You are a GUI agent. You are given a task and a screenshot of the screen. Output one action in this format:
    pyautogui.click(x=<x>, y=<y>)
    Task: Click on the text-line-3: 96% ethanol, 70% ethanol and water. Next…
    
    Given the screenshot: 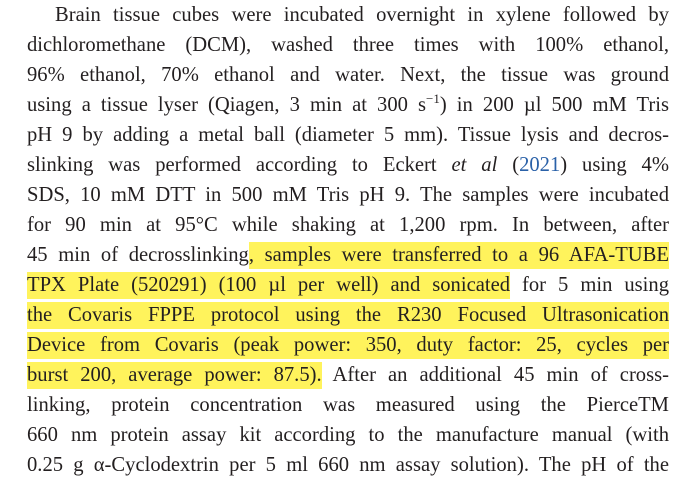 What is the action you would take?
    pyautogui.click(x=348, y=75)
    